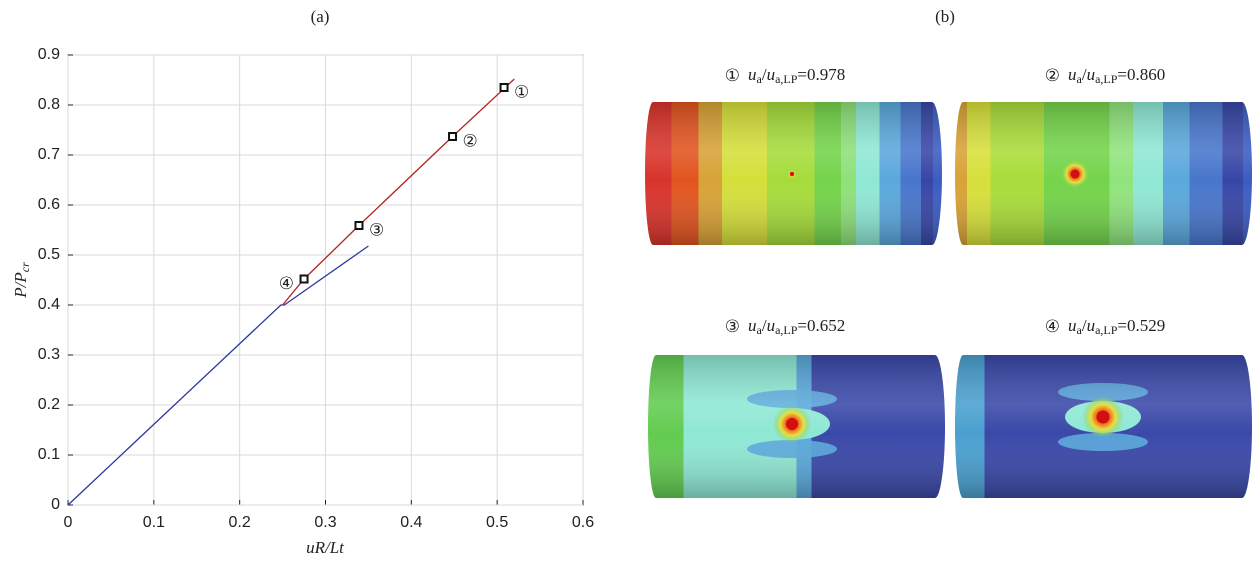 This screenshot has height=562, width=1253. What do you see at coordinates (240, 522) in the screenshot?
I see `x-tick-label: 0.2` at bounding box center [240, 522].